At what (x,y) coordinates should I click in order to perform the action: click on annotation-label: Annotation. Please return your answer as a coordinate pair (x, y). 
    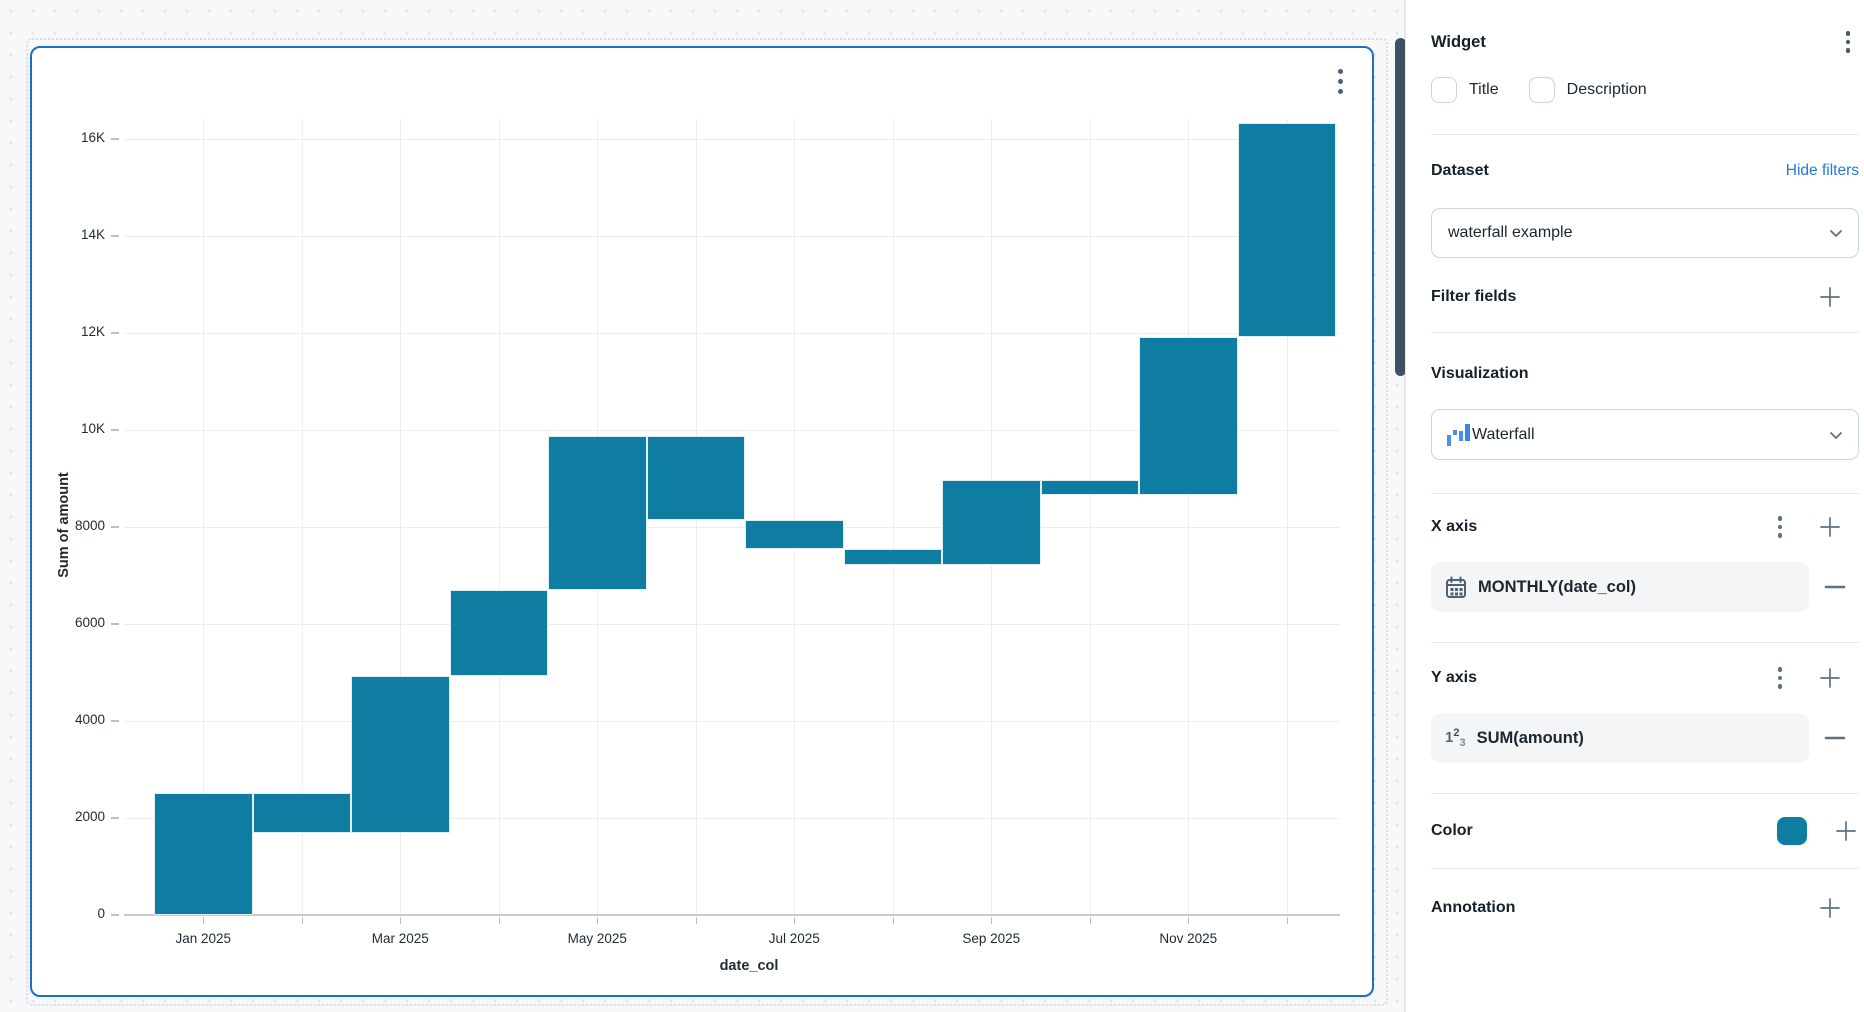
    Looking at the image, I should click on (1473, 907).